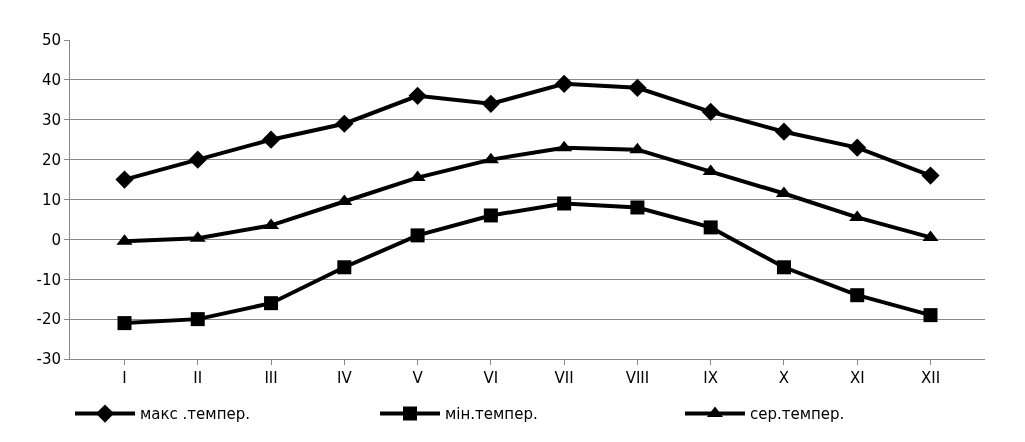  Describe the element at coordinates (51, 159) in the screenshot. I see `y-tick-label: 20` at that location.